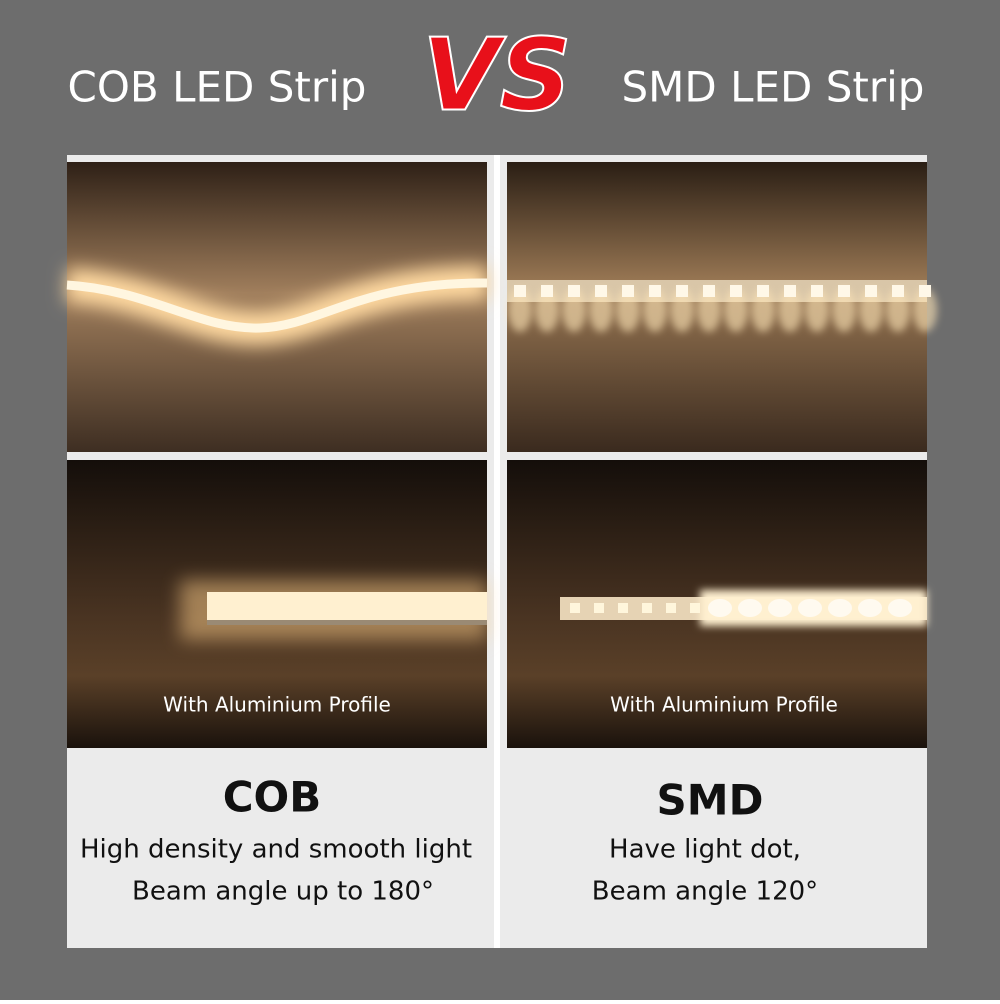 The height and width of the screenshot is (1004, 1000). I want to click on vs-label: VS, so click(496, 74).